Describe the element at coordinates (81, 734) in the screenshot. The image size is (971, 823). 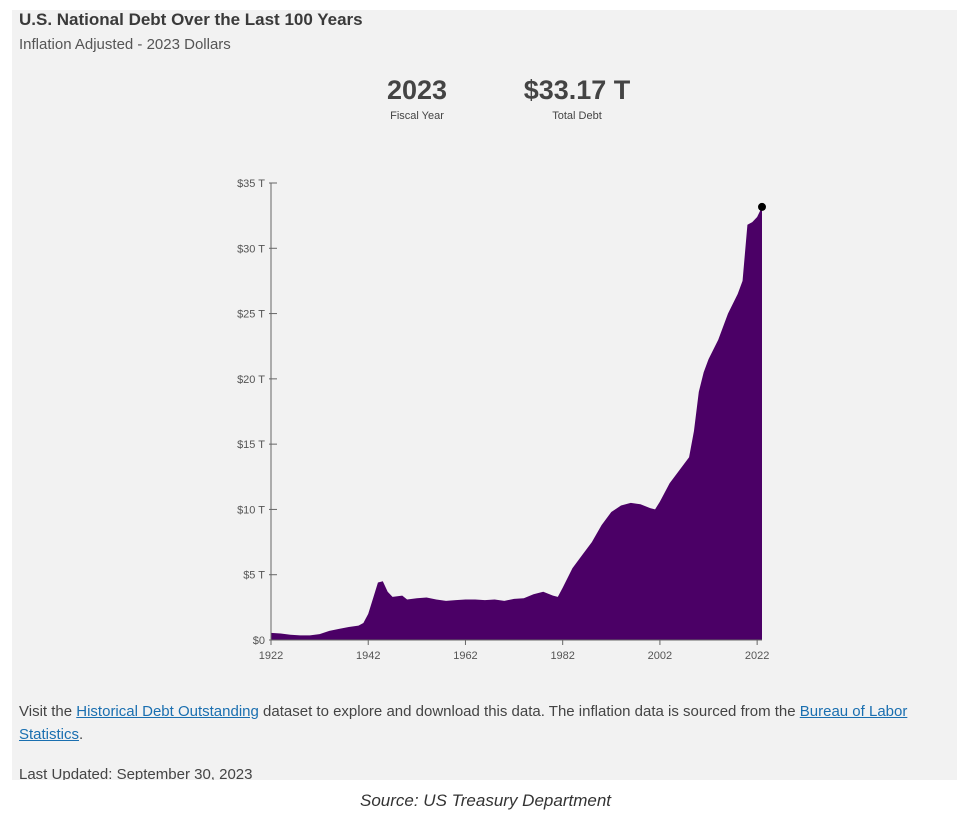
I see `footer-text-part: .` at that location.